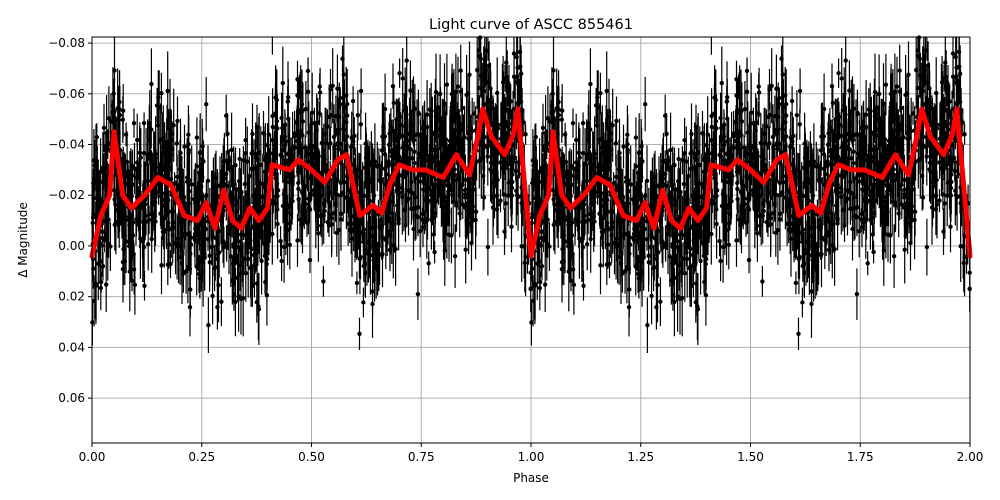  What do you see at coordinates (640, 457) in the screenshot?
I see `x-tick-label: 1.25` at bounding box center [640, 457].